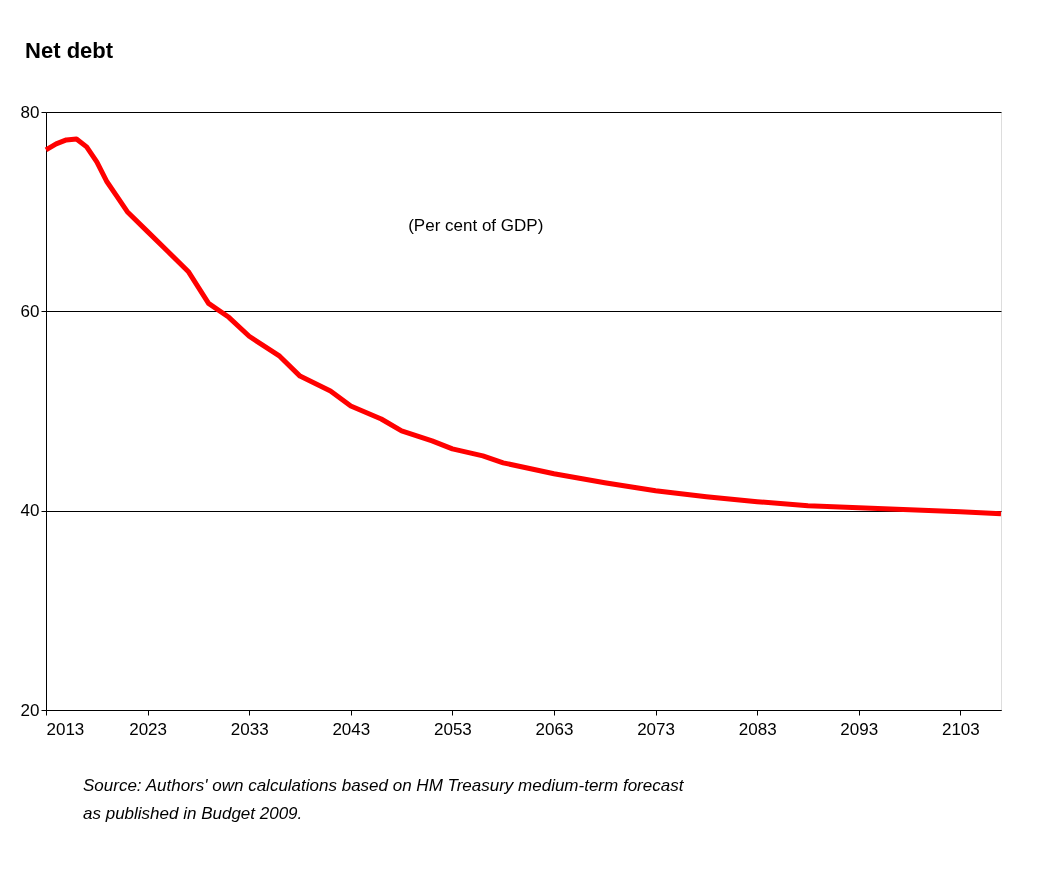  What do you see at coordinates (30, 311) in the screenshot?
I see `y-tick-label: 60` at bounding box center [30, 311].